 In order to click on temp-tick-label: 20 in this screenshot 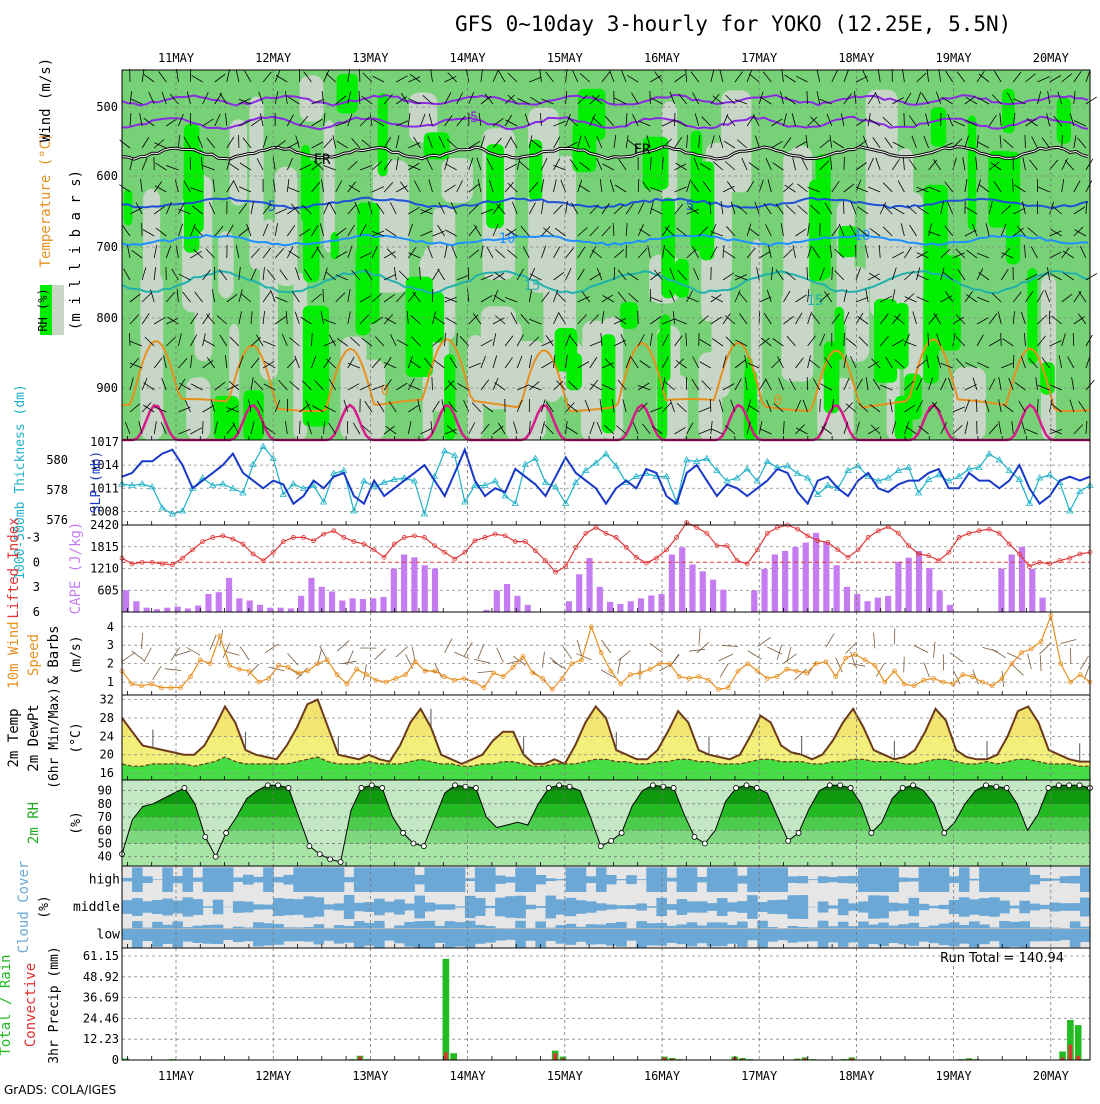, I will do `click(107, 755)`.